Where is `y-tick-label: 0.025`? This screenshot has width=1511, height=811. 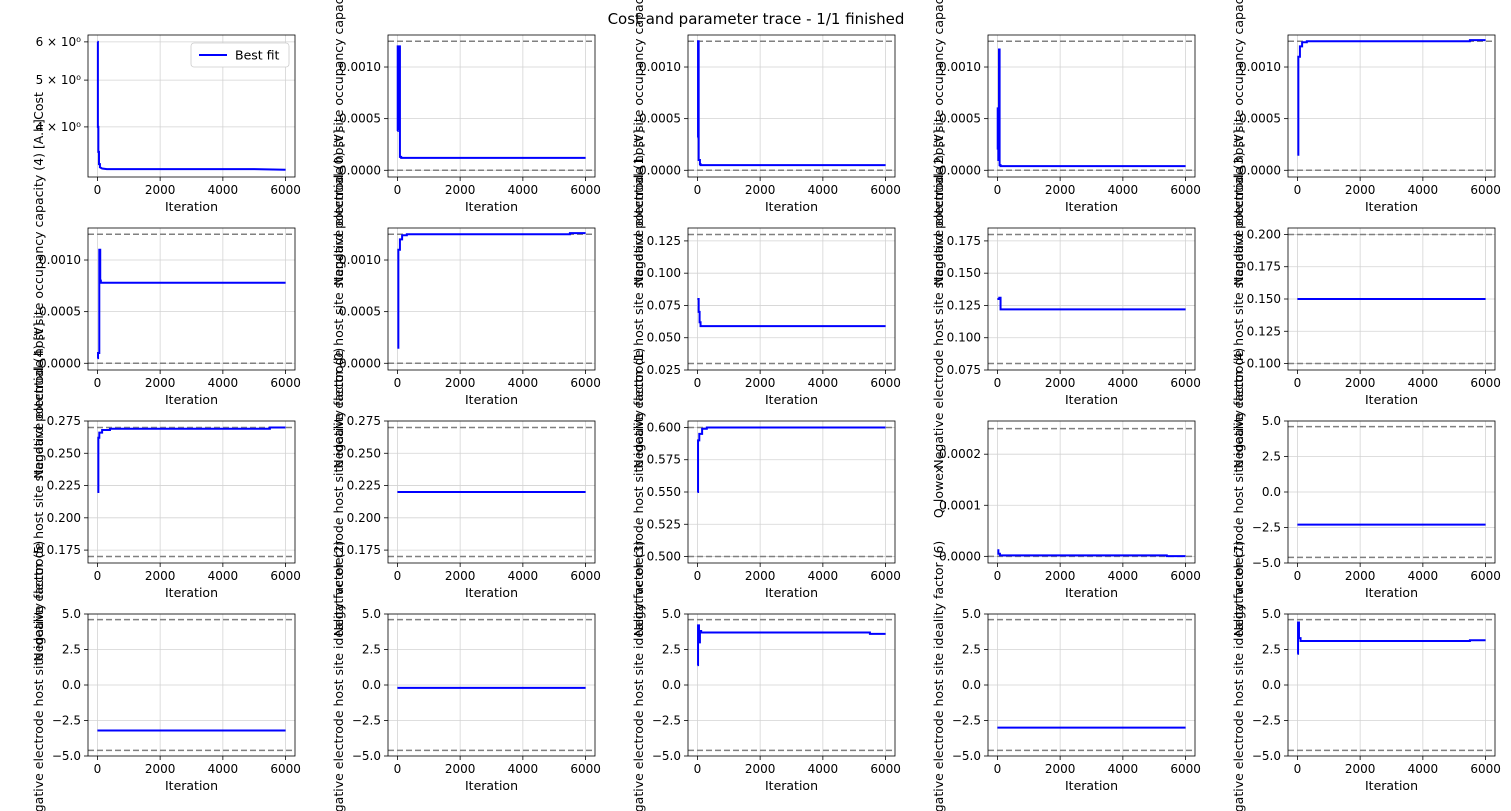 y-tick-label: 0.025 is located at coordinates (664, 370).